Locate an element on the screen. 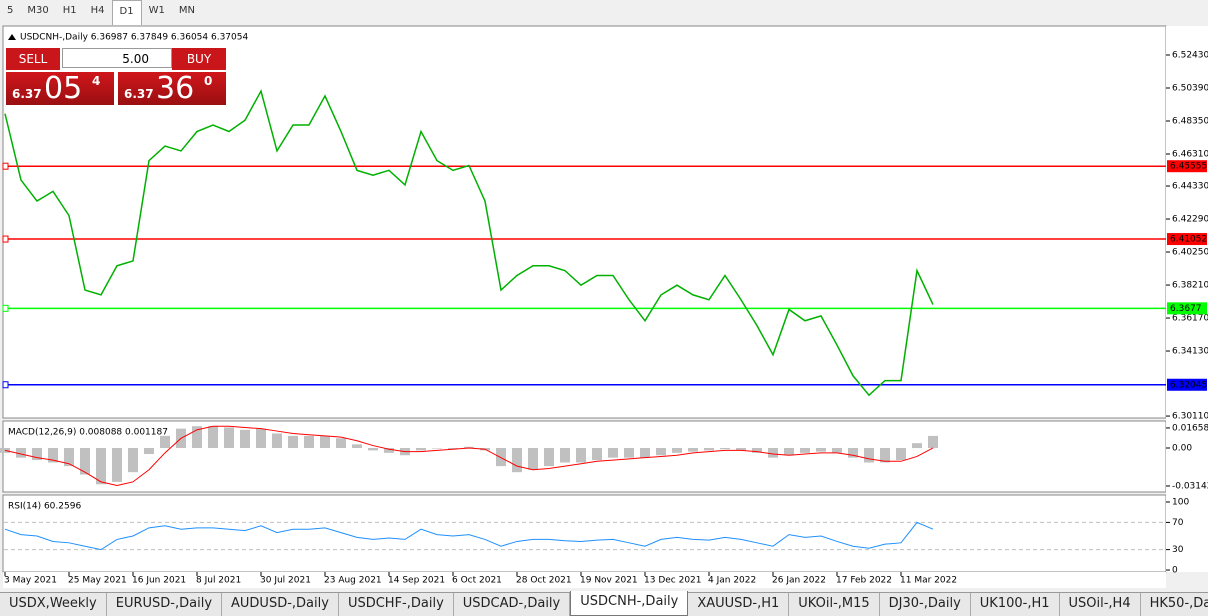 This screenshot has height=616, width=1208. x-tick-label: 16 Jun 2021 is located at coordinates (159, 581).